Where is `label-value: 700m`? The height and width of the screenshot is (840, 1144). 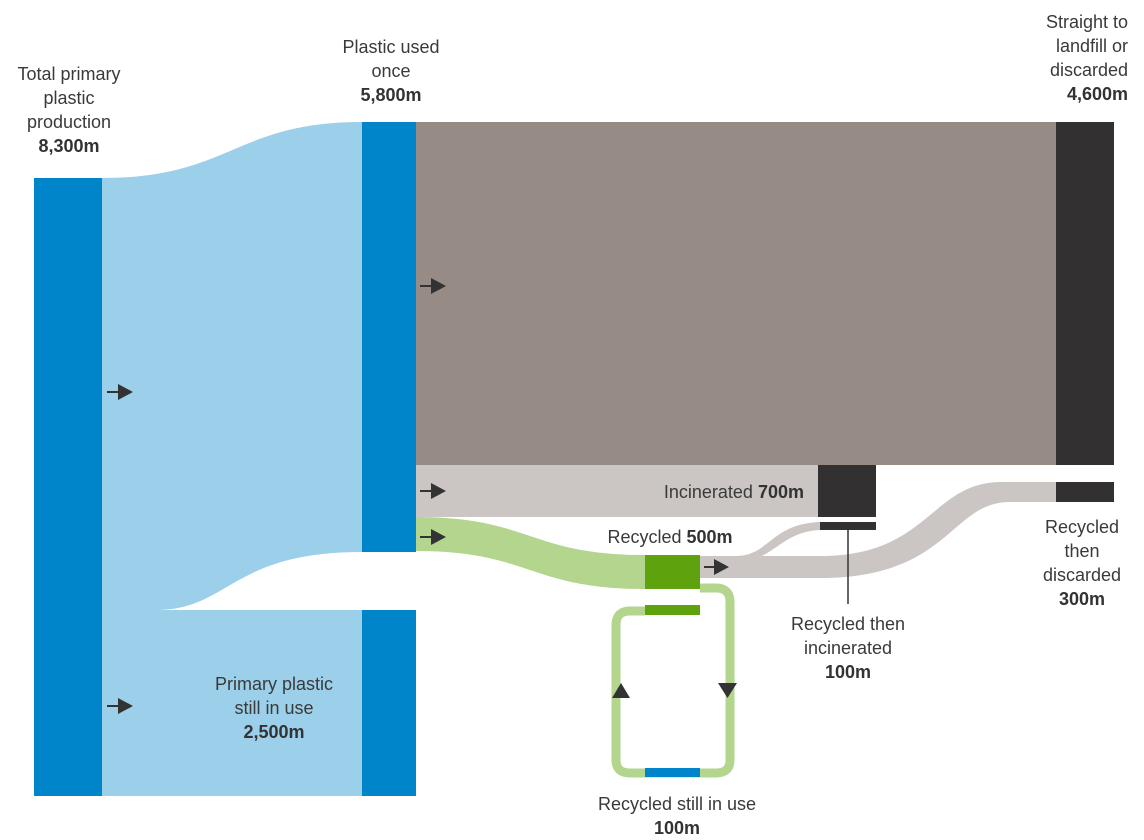
label-value: 700m is located at coordinates (780, 492).